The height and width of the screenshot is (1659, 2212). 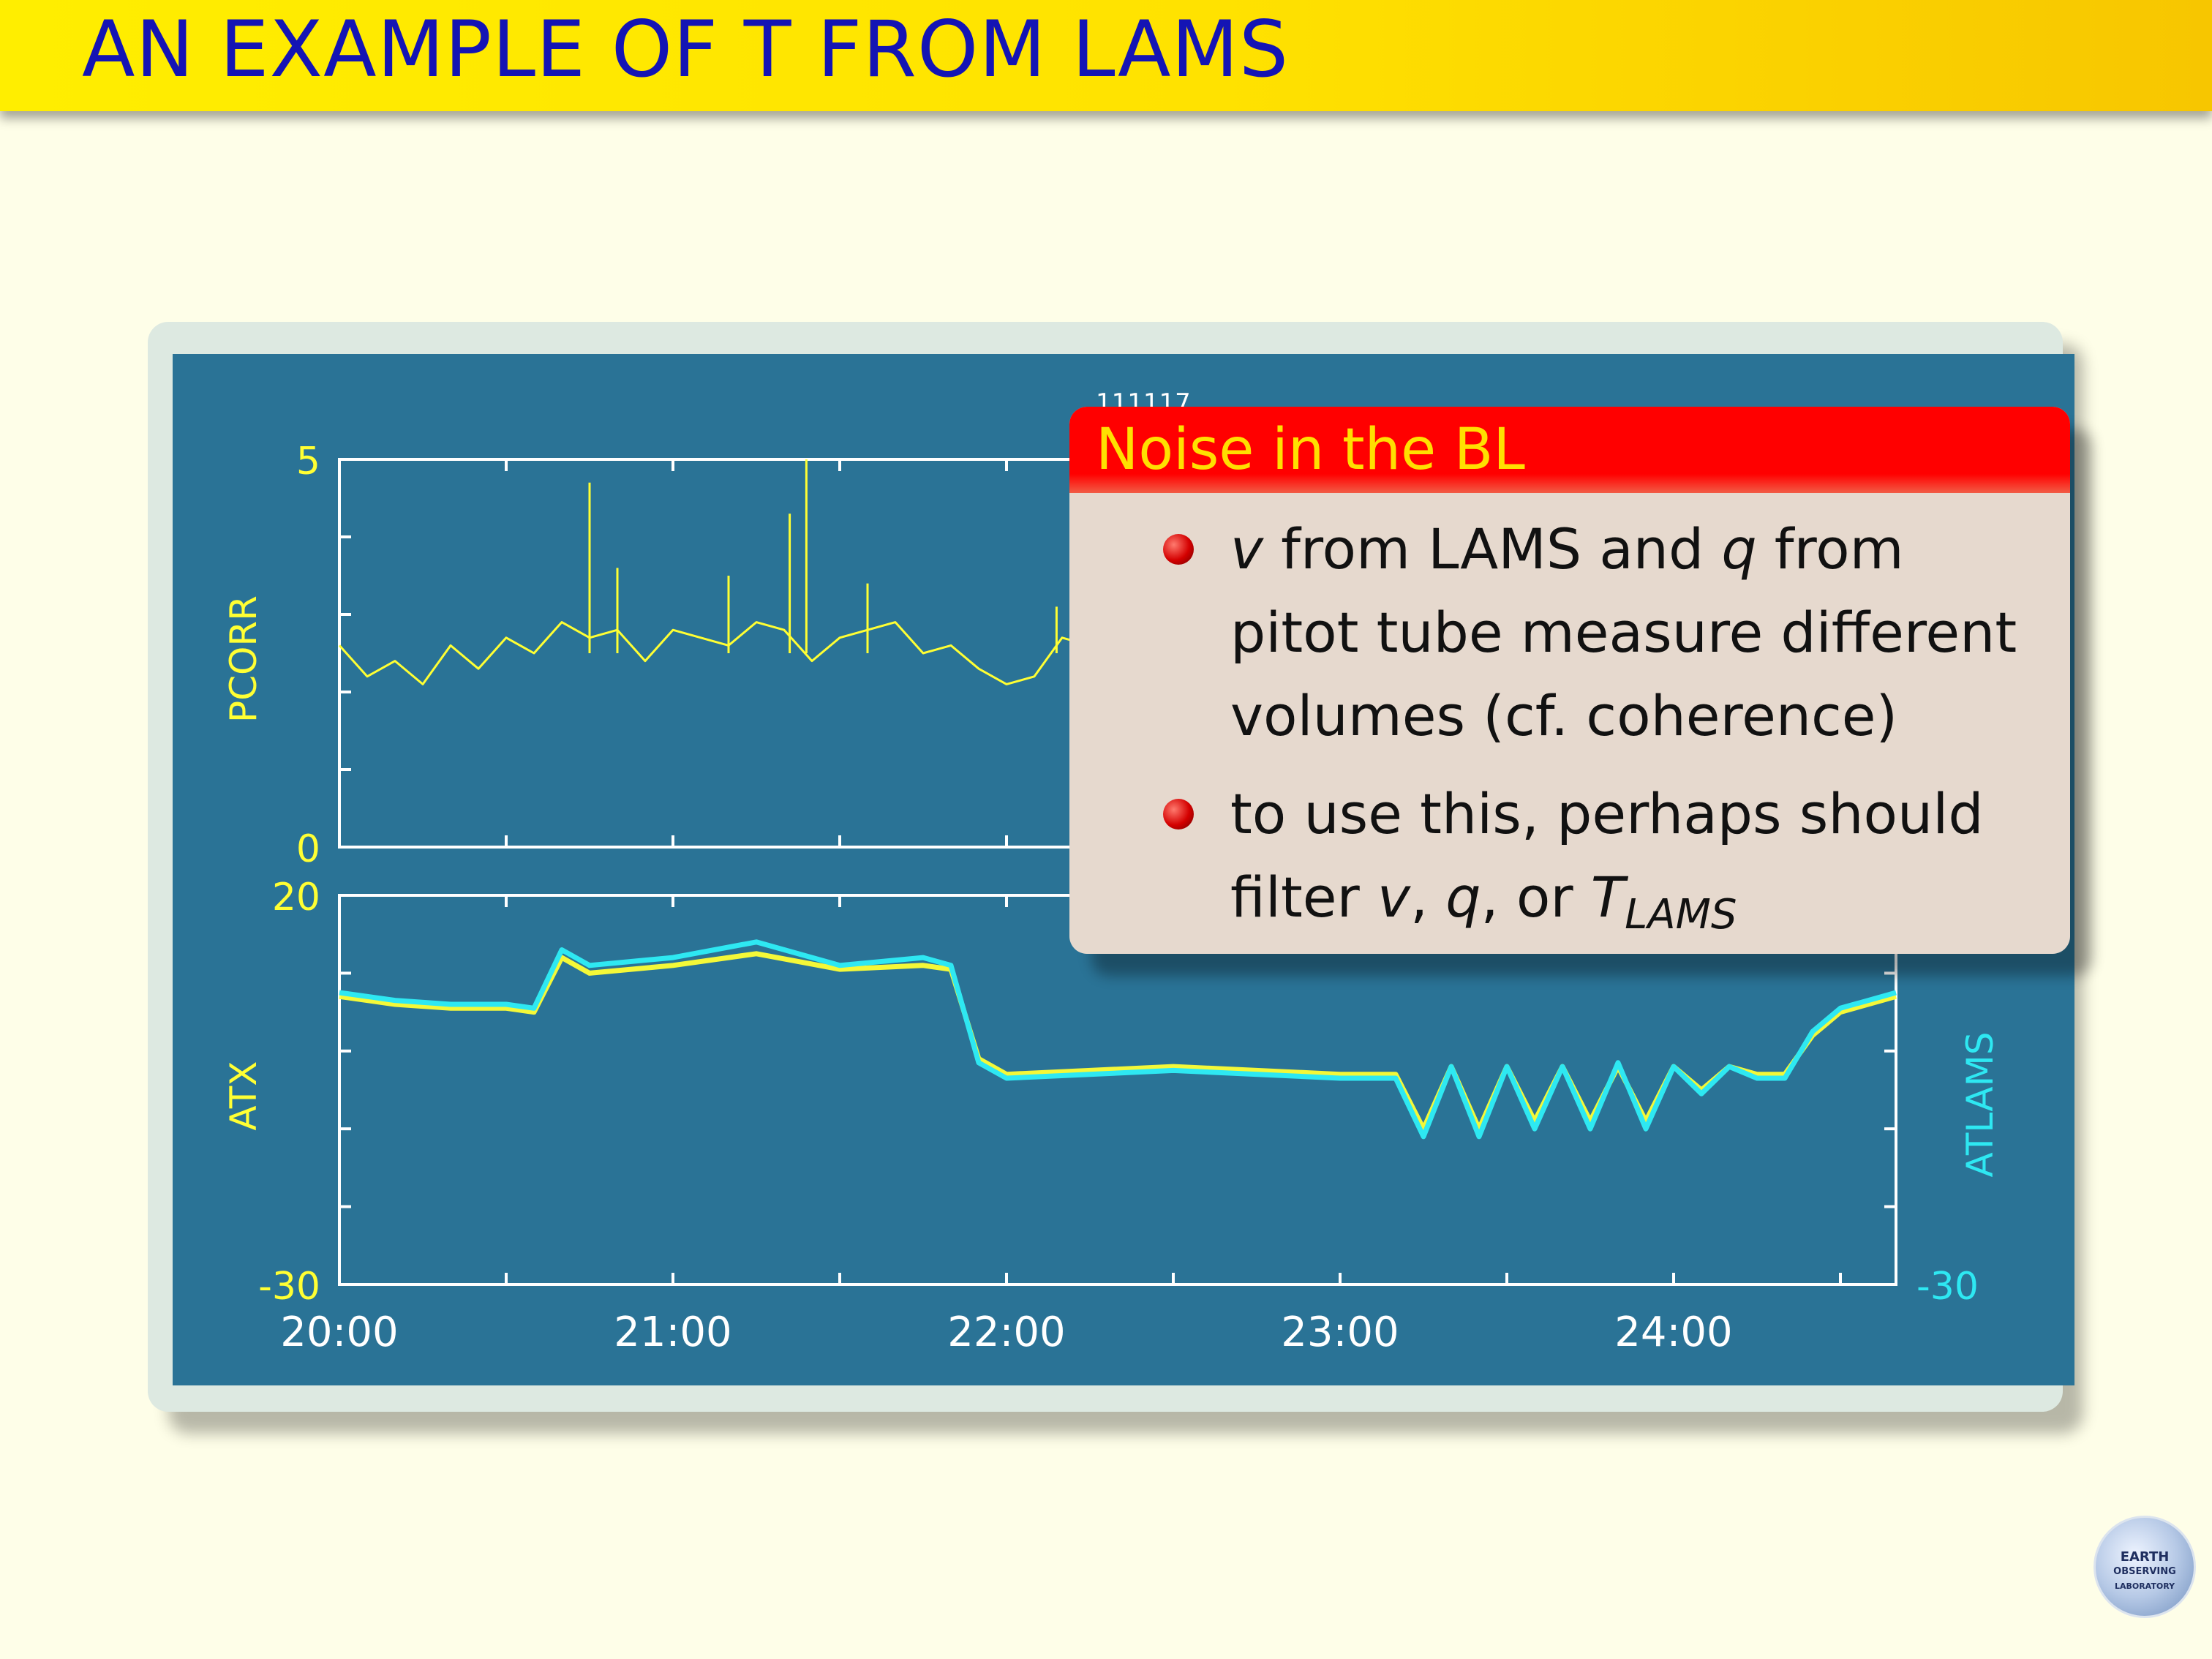 I want to click on logo-line-2: OBSERVING, so click(x=2144, y=1571).